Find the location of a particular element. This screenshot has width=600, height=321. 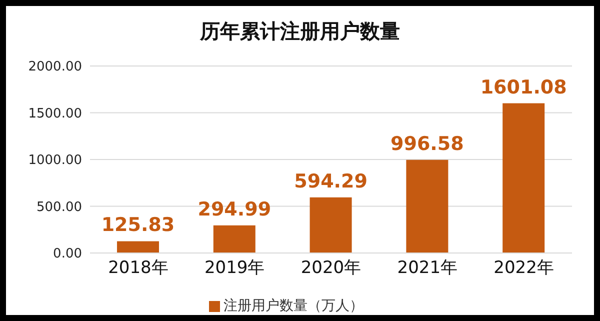

x-tick-label: 2018年 is located at coordinates (138, 268).